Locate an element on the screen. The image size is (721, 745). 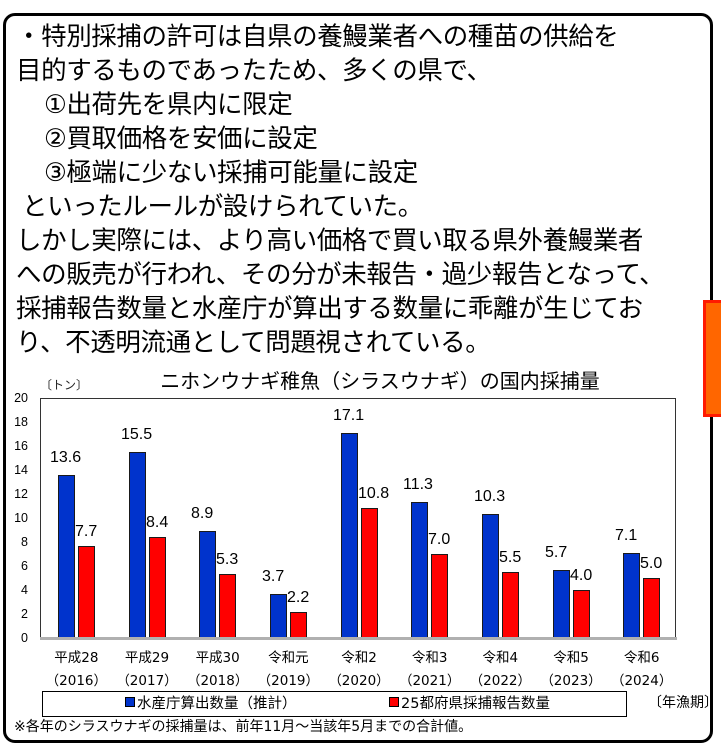
legend-item-red: 25都府県採捕報告数量 is located at coordinates (469, 704).